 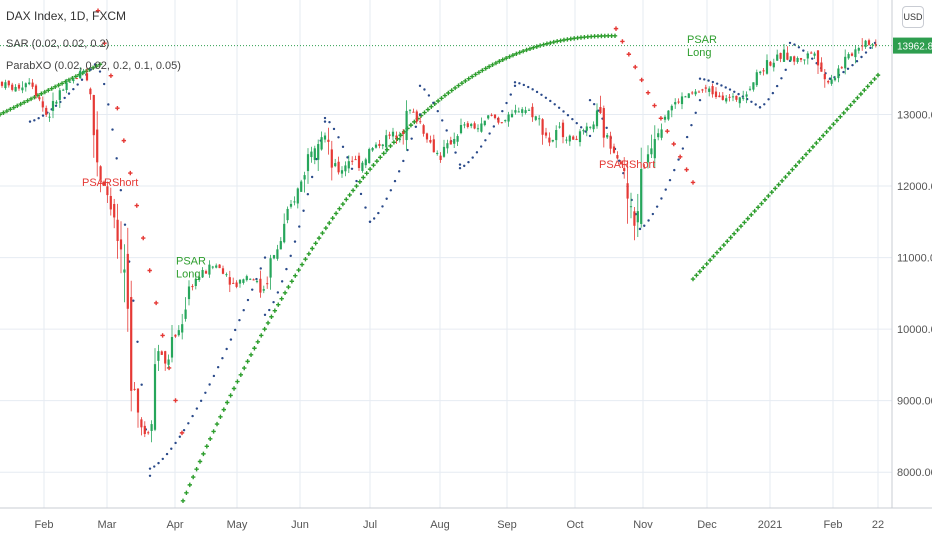 I want to click on x-tick-label: Feb, so click(x=833, y=525).